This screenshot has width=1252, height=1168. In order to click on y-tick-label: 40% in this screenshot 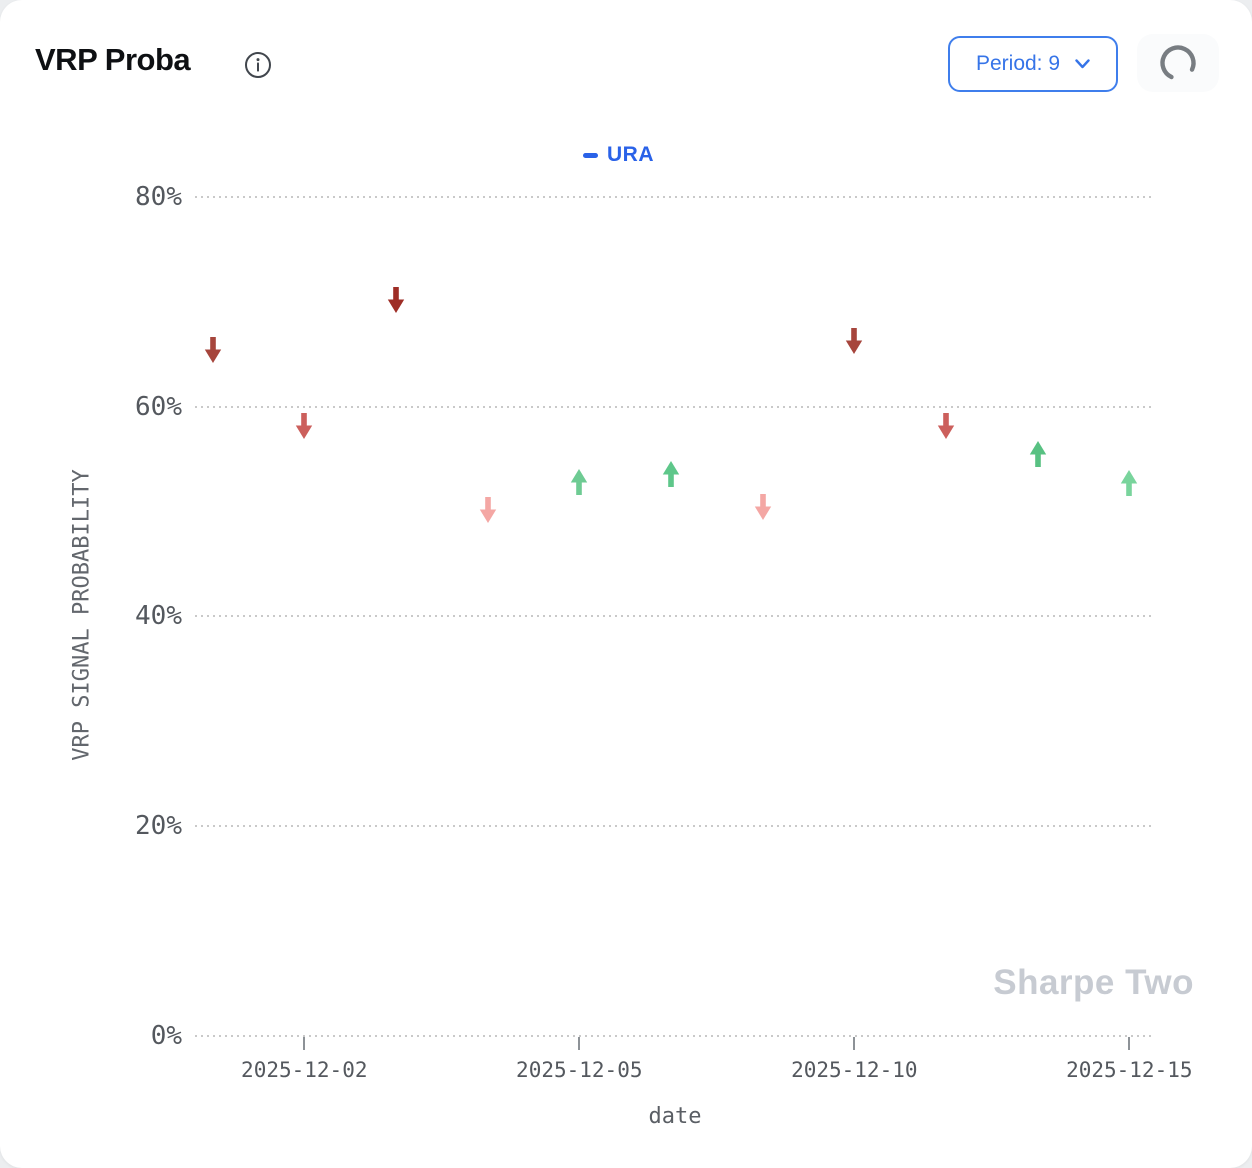, I will do `click(158, 616)`.